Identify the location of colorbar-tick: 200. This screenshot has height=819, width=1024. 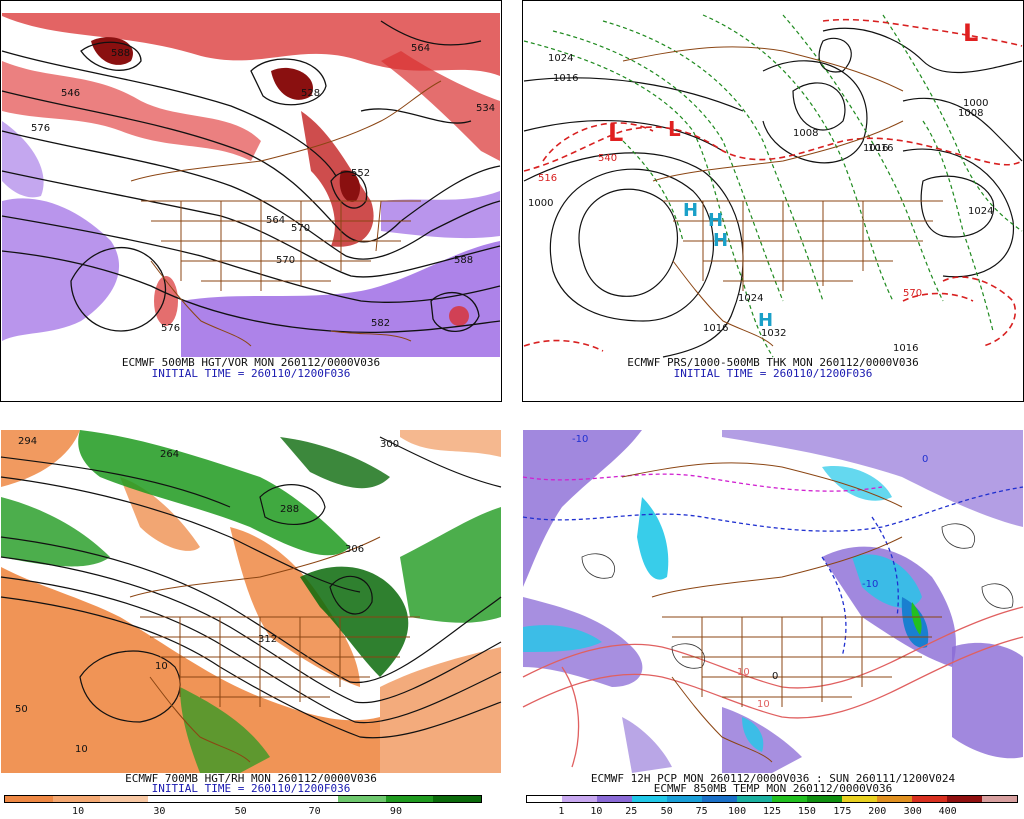
(877, 811).